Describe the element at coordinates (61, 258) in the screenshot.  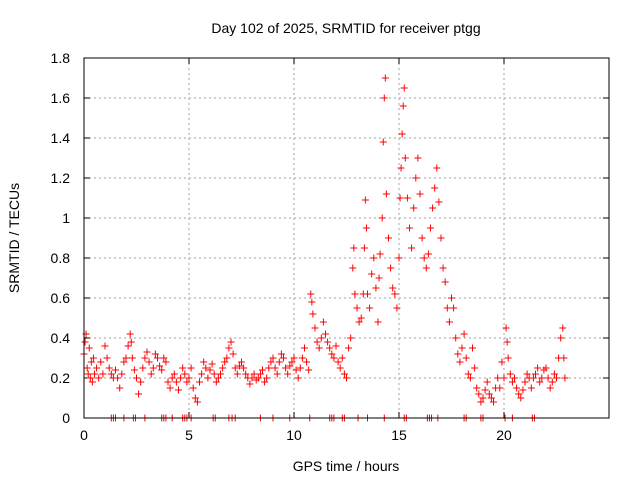
I see `y-tick-label: 0.8` at that location.